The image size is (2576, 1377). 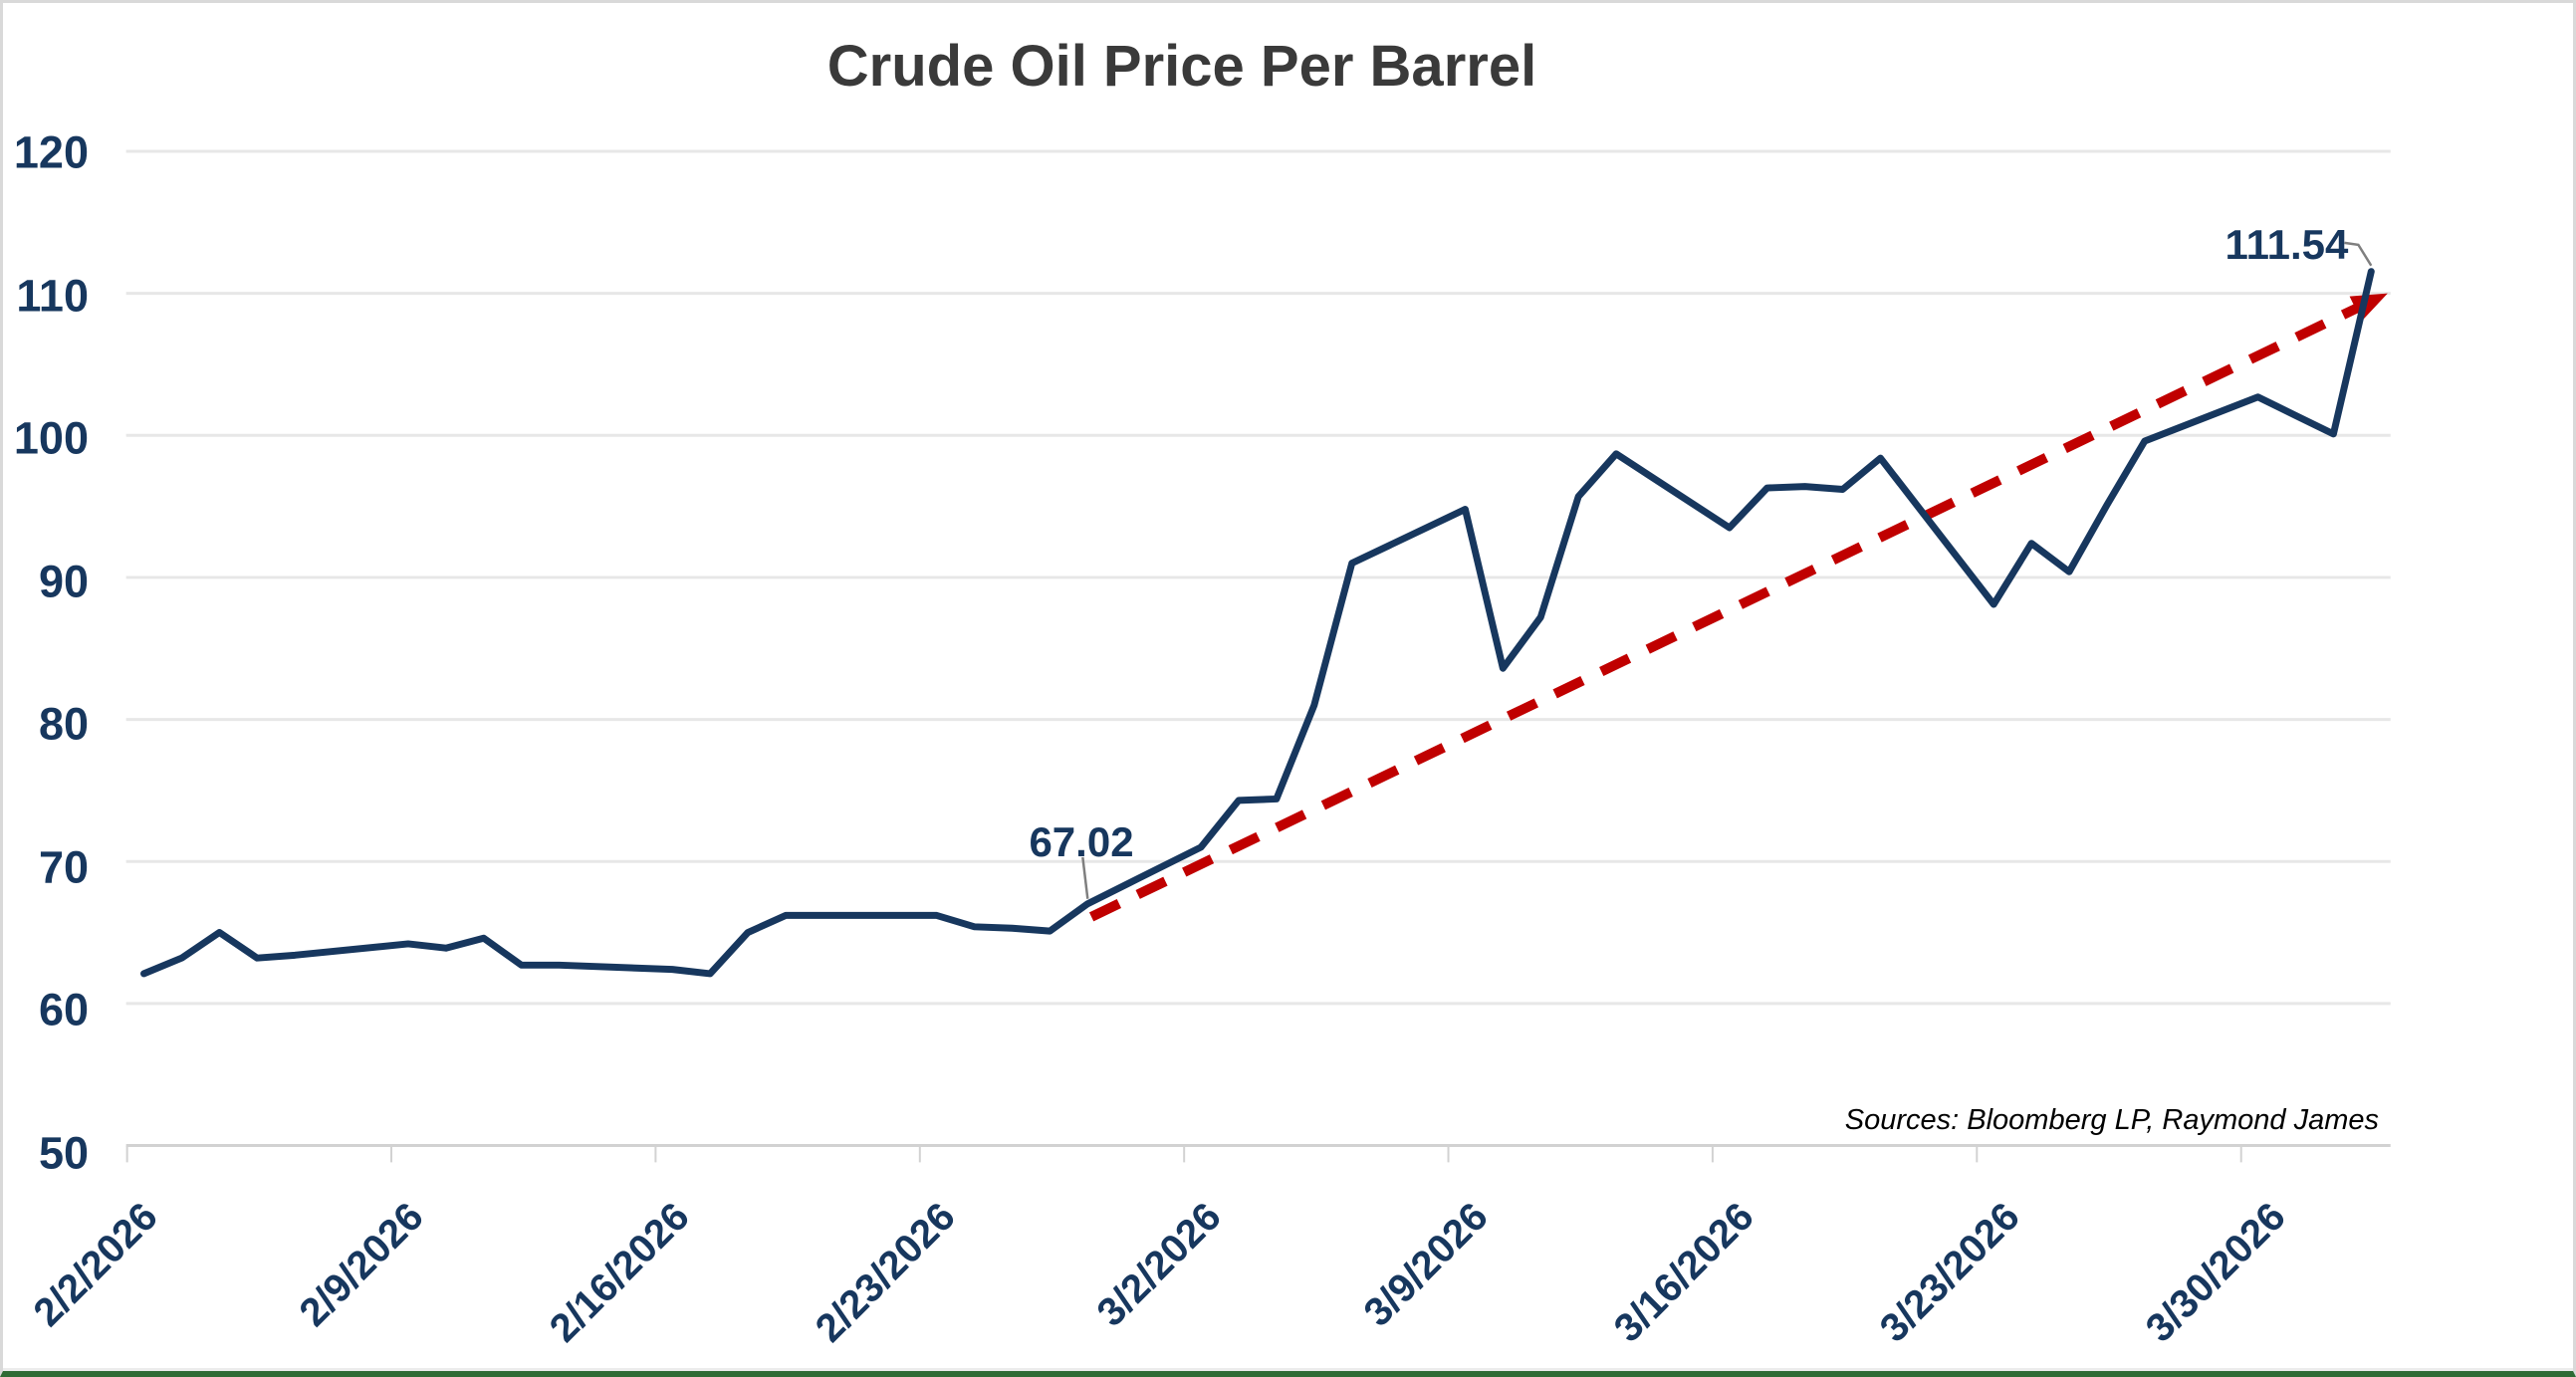 I want to click on y-axis-label: 50, so click(x=63, y=1153).